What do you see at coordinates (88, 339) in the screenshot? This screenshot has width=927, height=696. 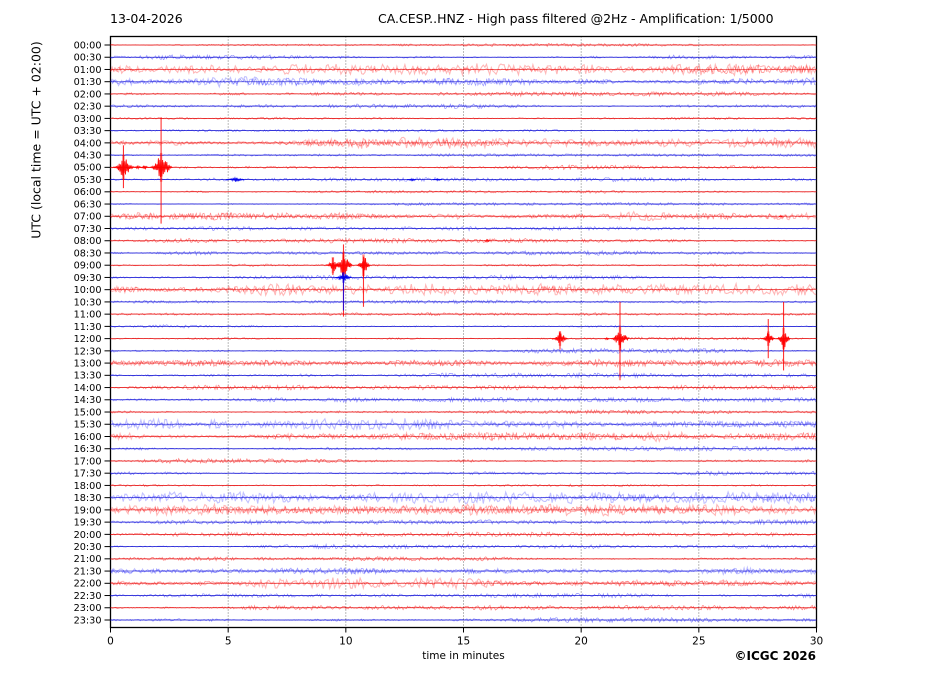 I see `row-time-label: 12:00` at bounding box center [88, 339].